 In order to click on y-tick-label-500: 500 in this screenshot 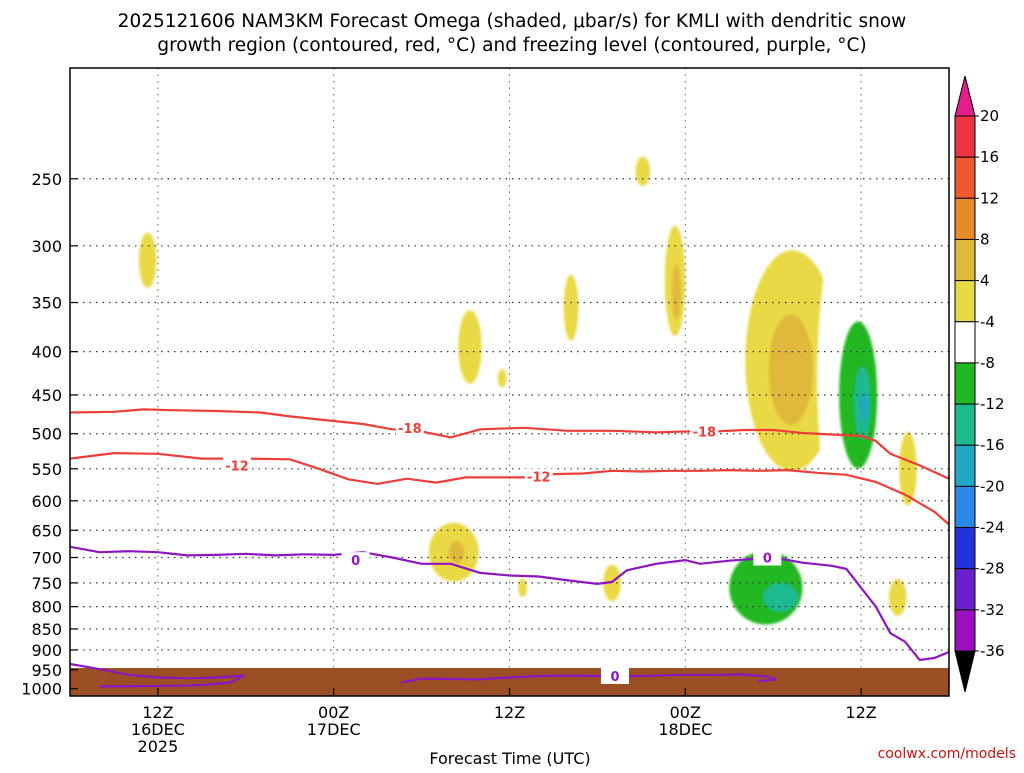, I will do `click(46, 434)`.